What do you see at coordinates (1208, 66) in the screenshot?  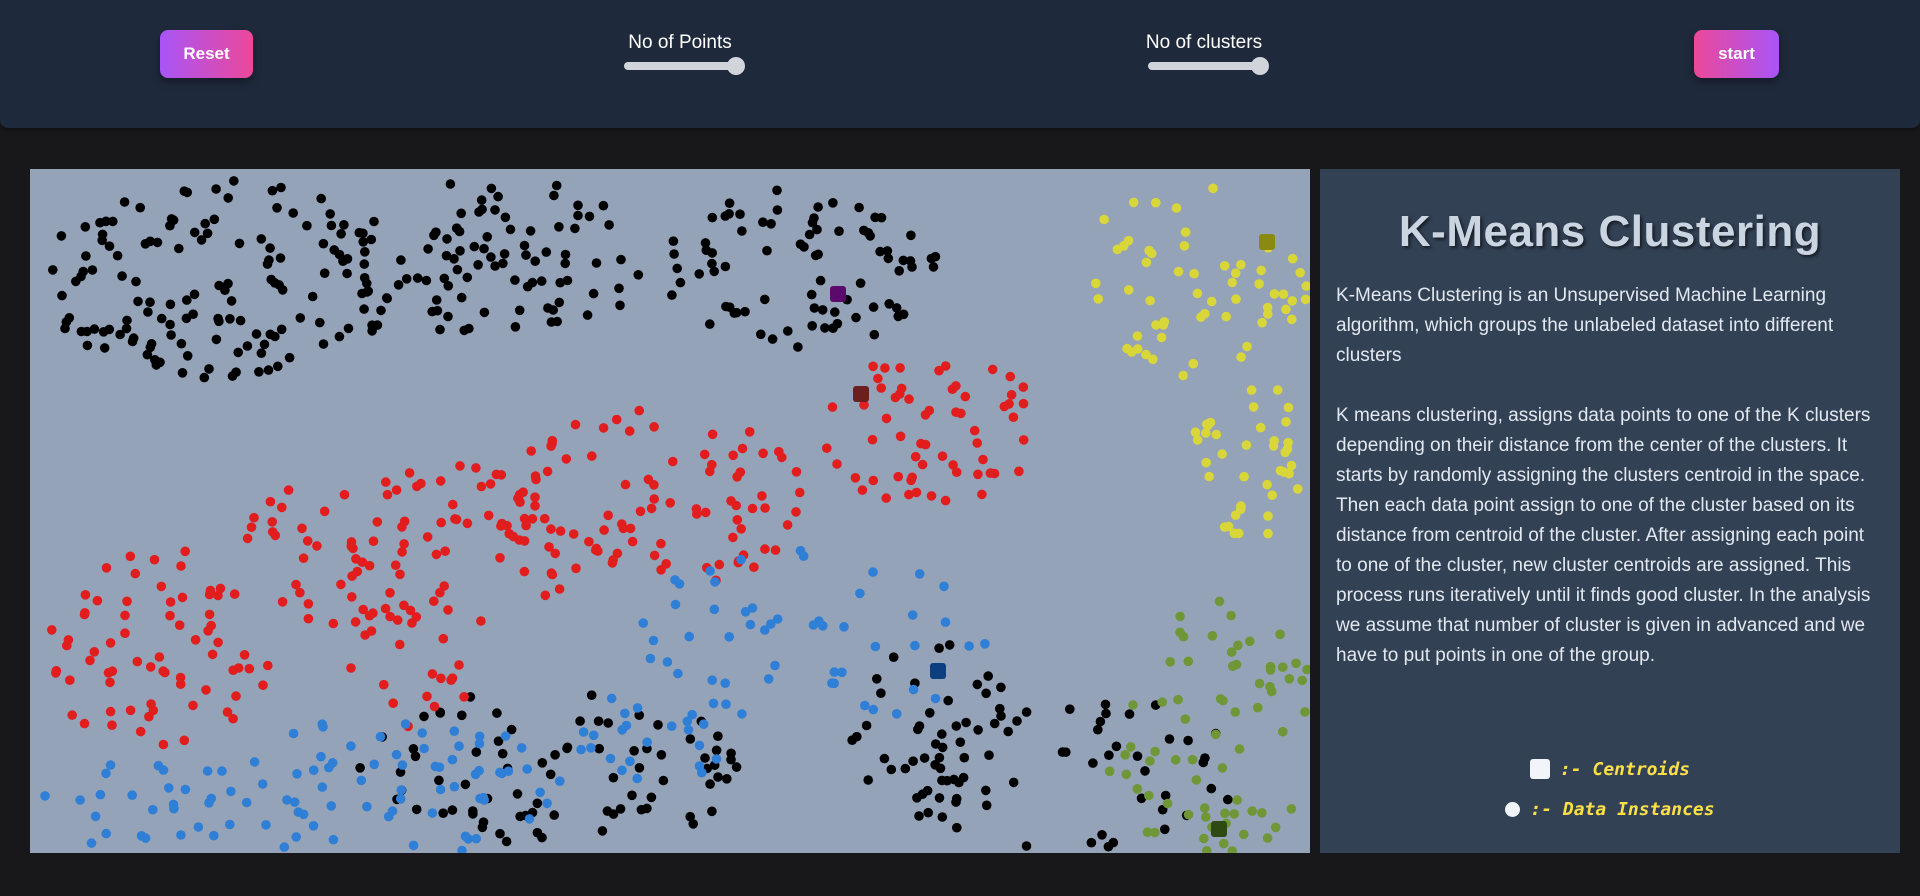 I see `clusters-slider` at bounding box center [1208, 66].